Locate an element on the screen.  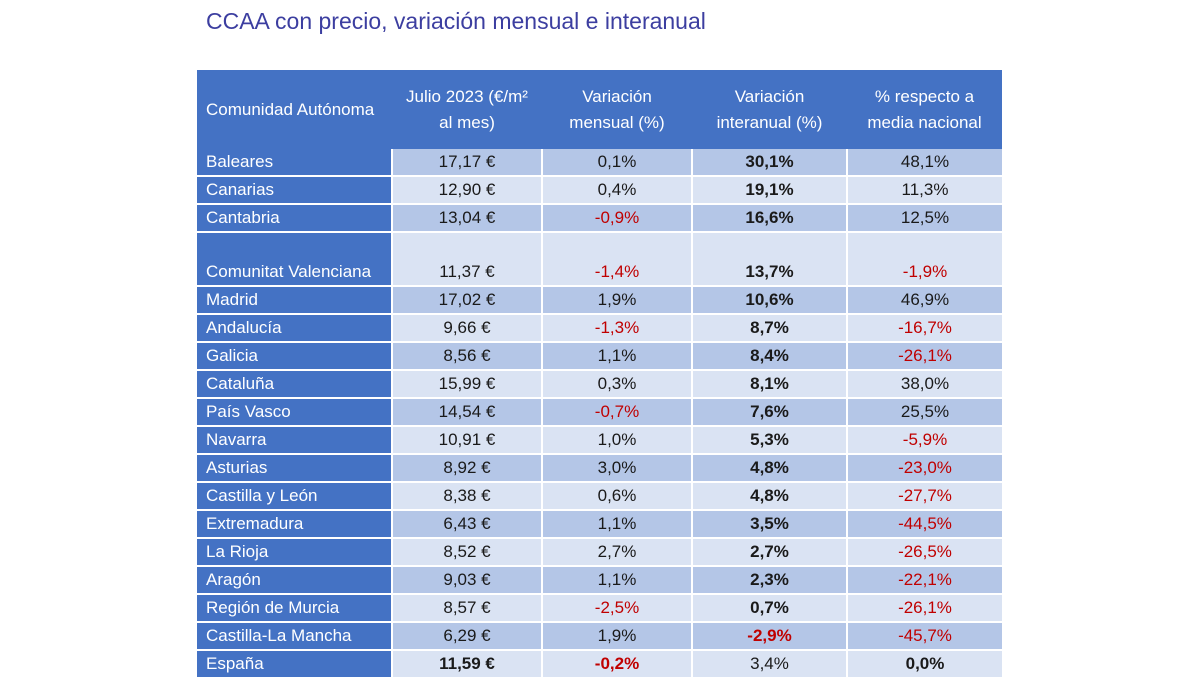
table-row: Región de Murcia 8,57 € -2,5% 0,7% -26,1% is located at coordinates (599, 608).